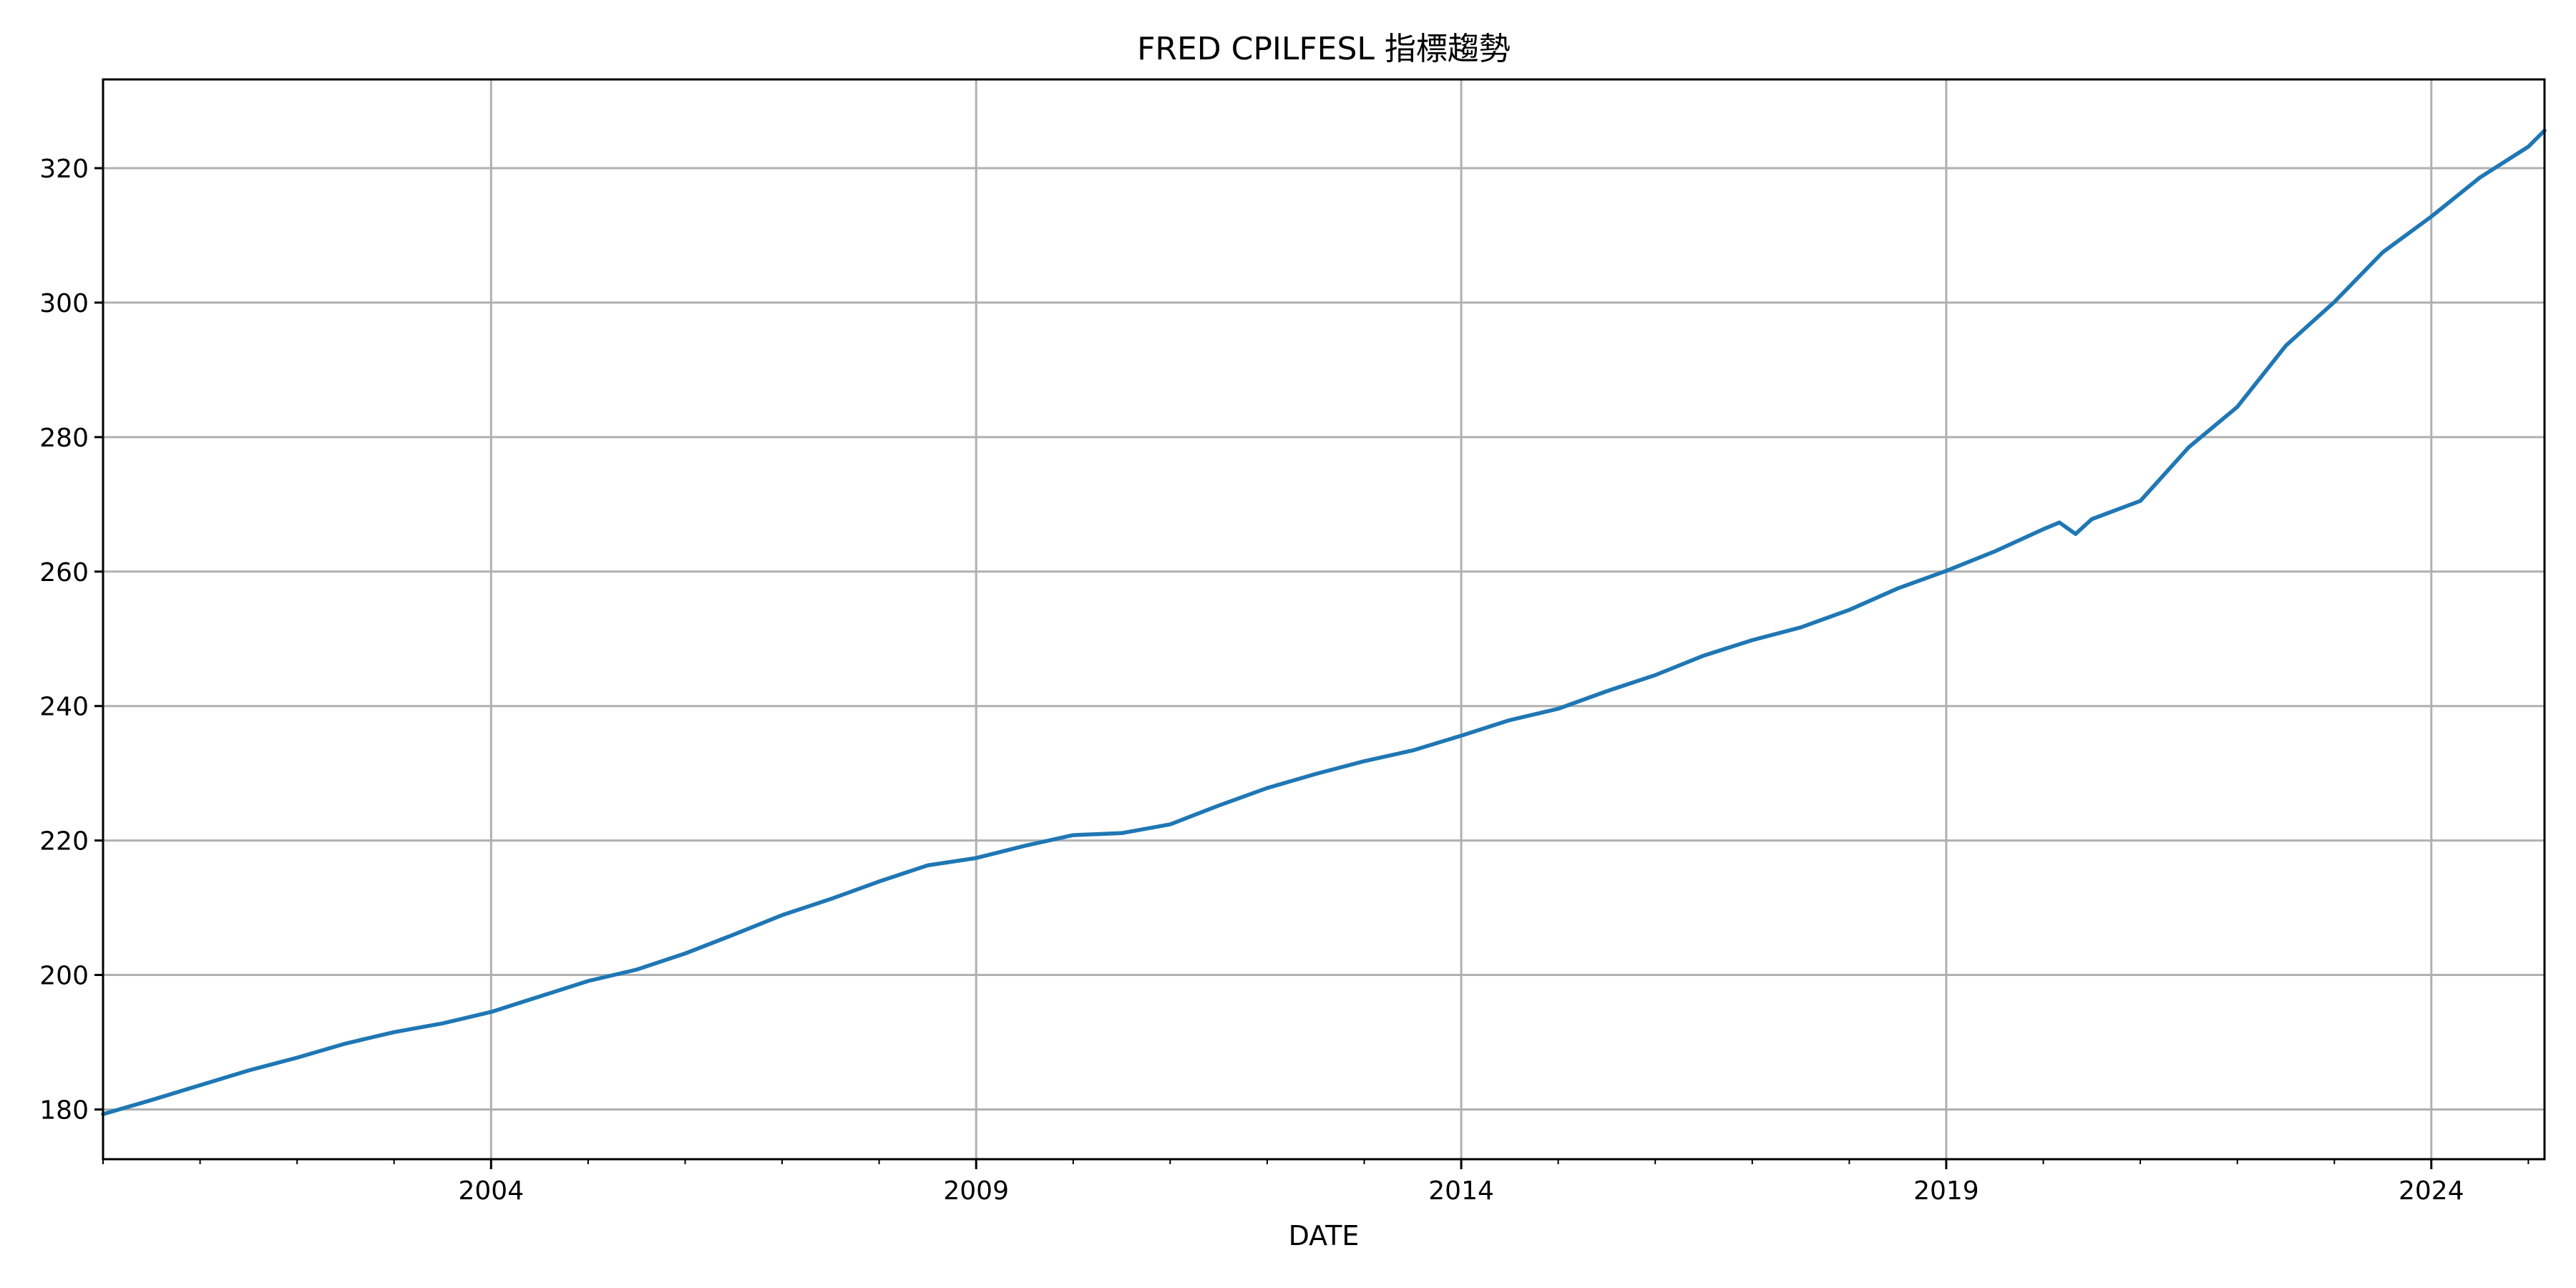 This screenshot has height=1288, width=2576. What do you see at coordinates (64, 842) in the screenshot?
I see `y-tick-label: 220` at bounding box center [64, 842].